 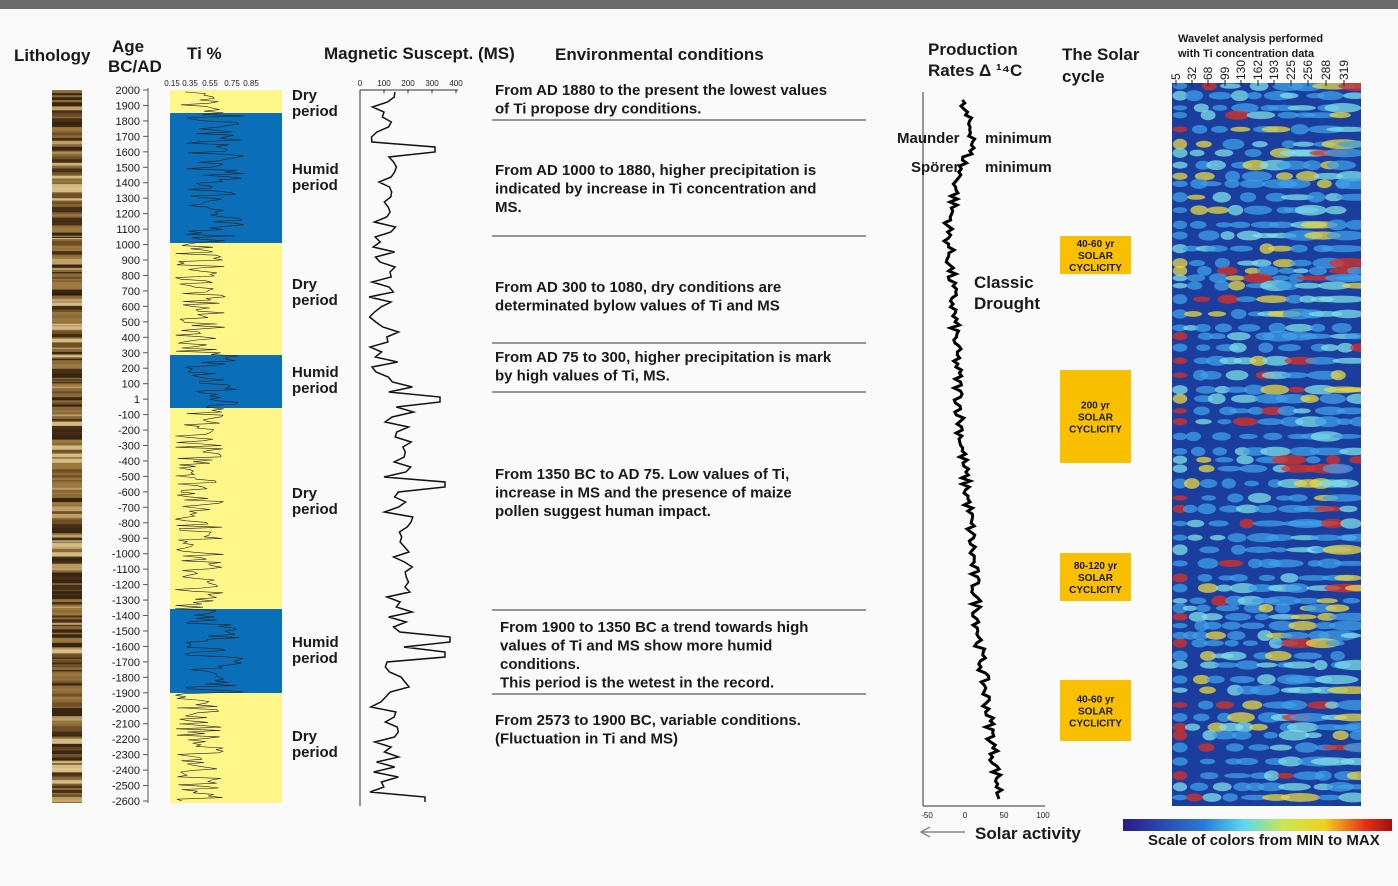 What do you see at coordinates (586, 739) in the screenshot?
I see `env-text: (Fluctuation in Ti and MS)` at bounding box center [586, 739].